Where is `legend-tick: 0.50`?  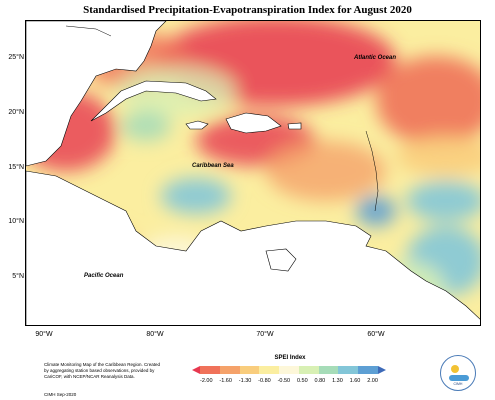
legend-tick: 0.50 is located at coordinates (302, 381).